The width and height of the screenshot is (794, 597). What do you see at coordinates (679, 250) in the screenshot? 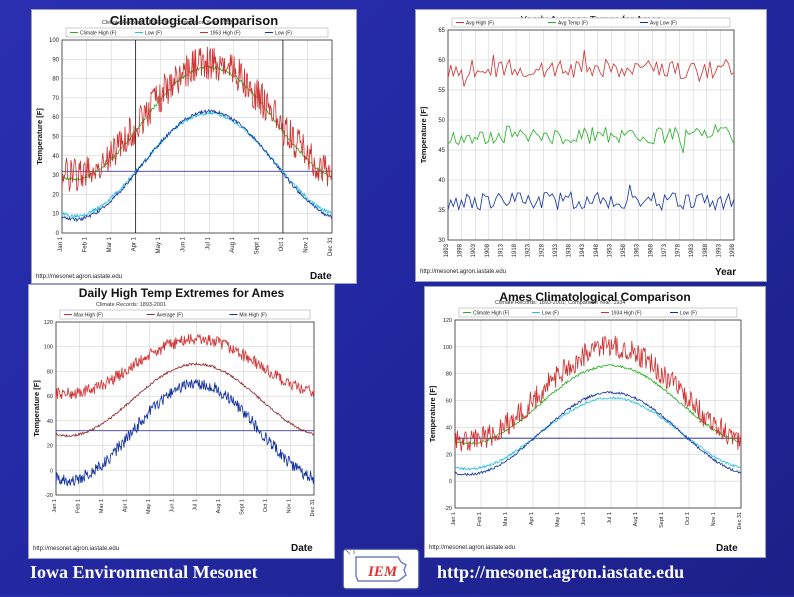
I see `x-tick-label: 1978` at bounding box center [679, 250].